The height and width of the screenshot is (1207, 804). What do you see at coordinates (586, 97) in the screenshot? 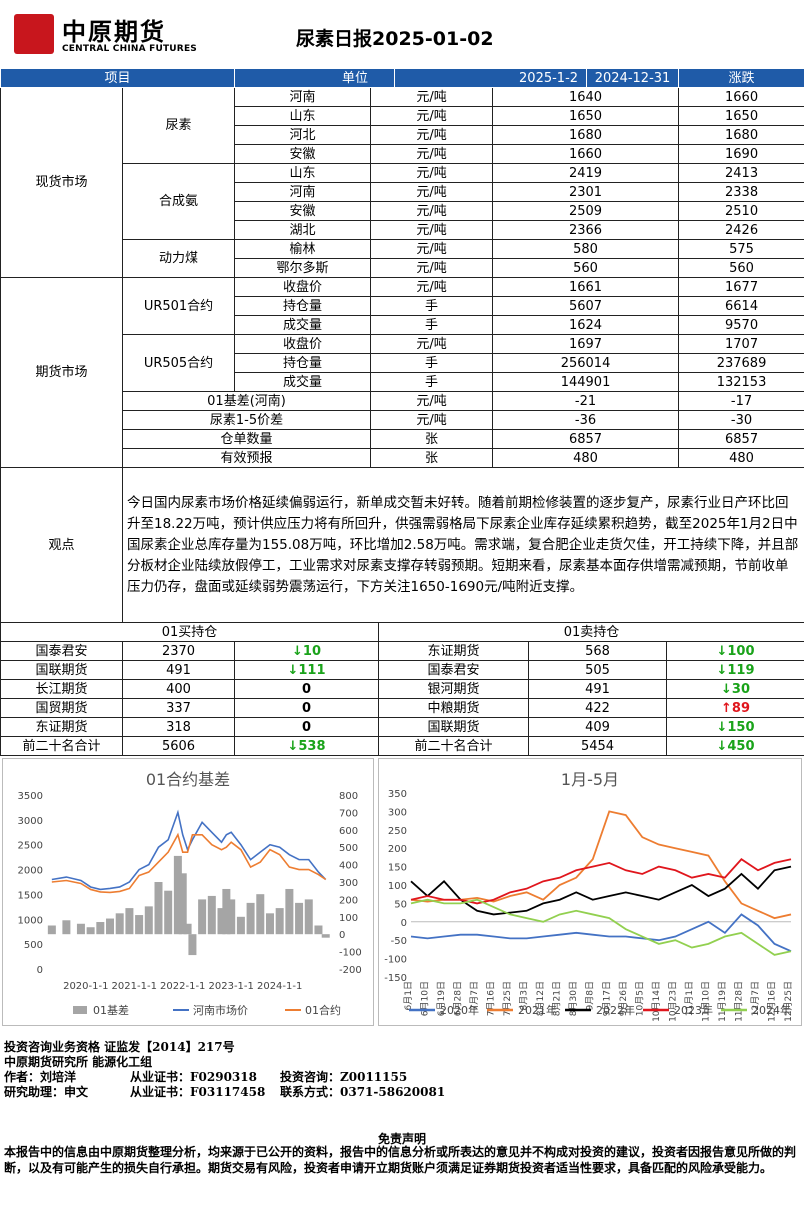
I see `row-value1: 1640` at bounding box center [586, 97].